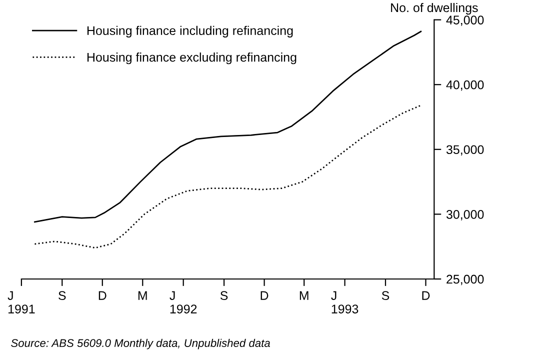  Describe the element at coordinates (344, 302) in the screenshot. I see `x-tick-label: J 1993` at that location.